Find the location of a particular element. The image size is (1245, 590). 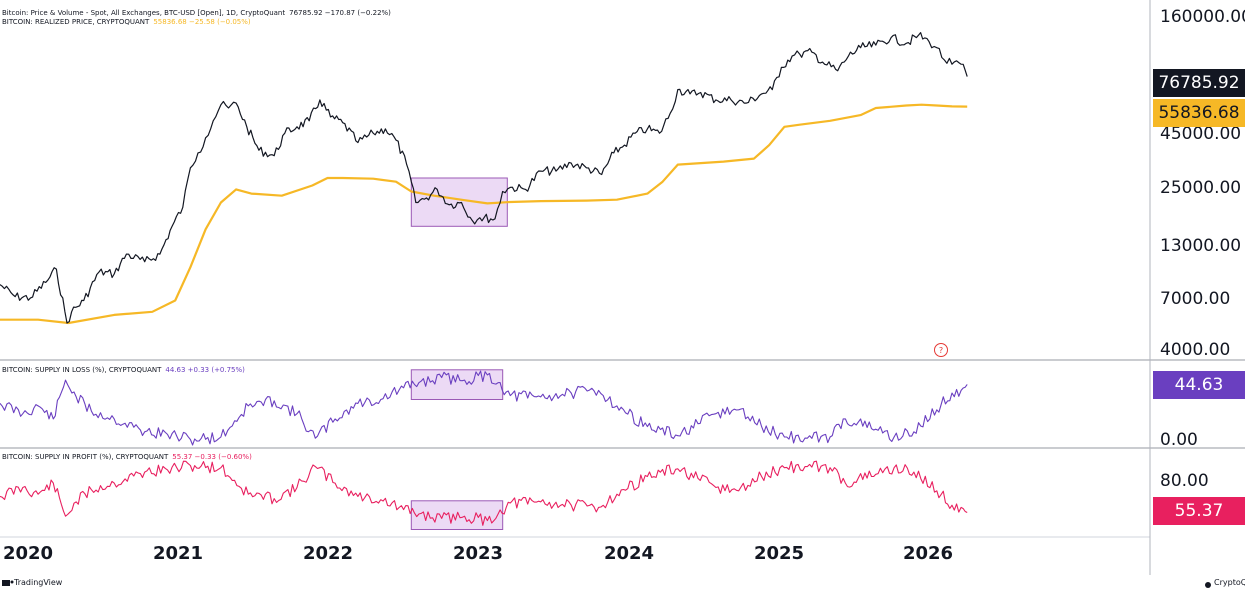

ytick-price-4000: 4000.00 is located at coordinates (1195, 350).